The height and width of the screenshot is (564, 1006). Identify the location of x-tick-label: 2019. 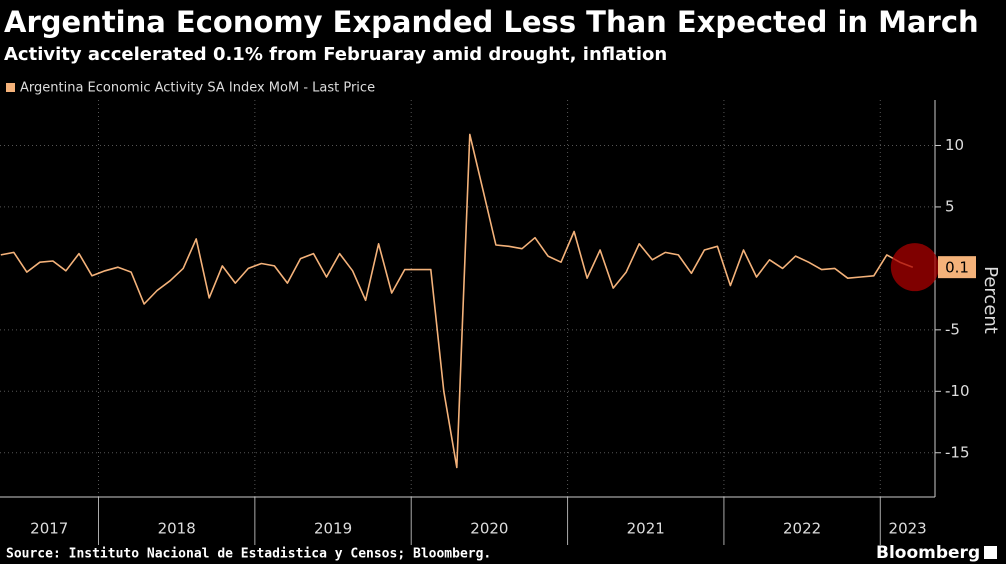
(333, 529).